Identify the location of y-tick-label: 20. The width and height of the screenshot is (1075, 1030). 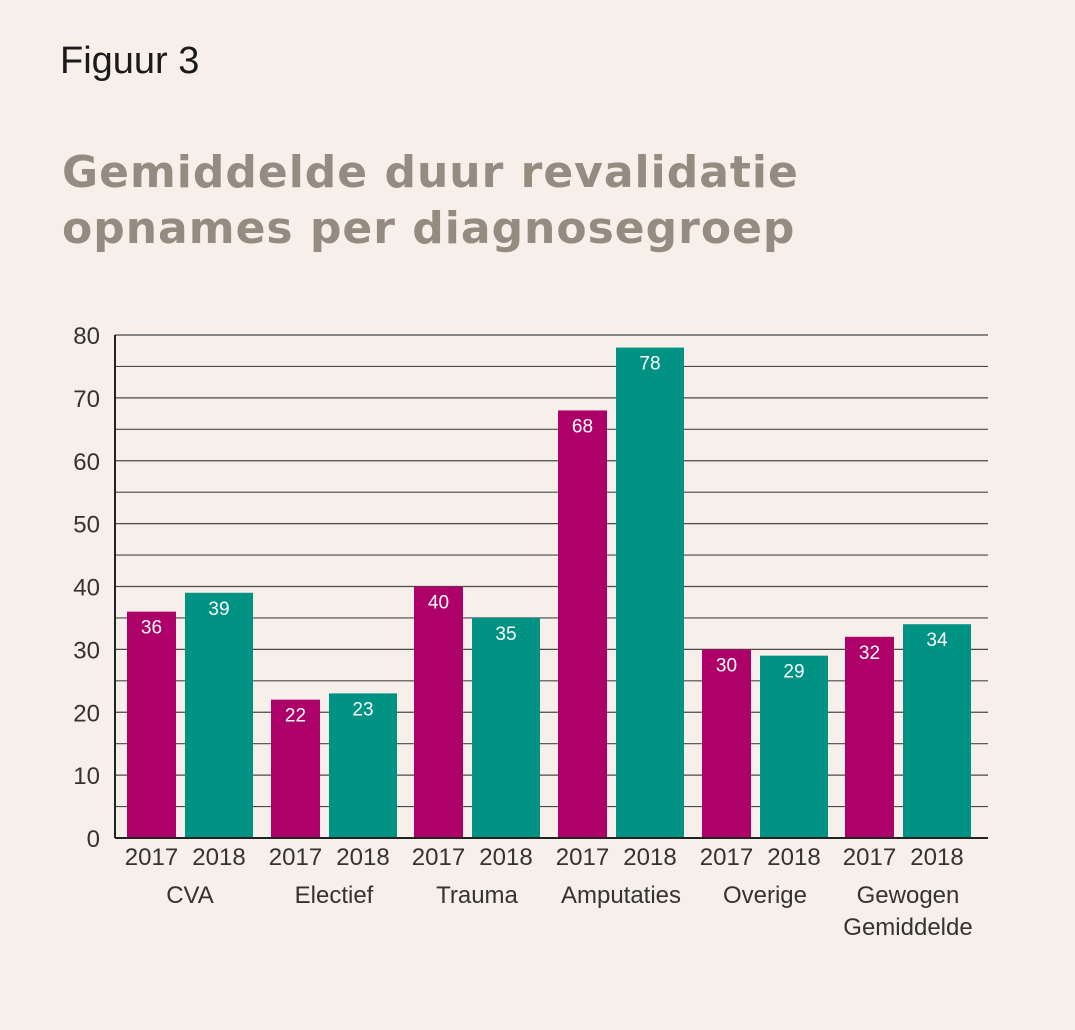
(86, 713).